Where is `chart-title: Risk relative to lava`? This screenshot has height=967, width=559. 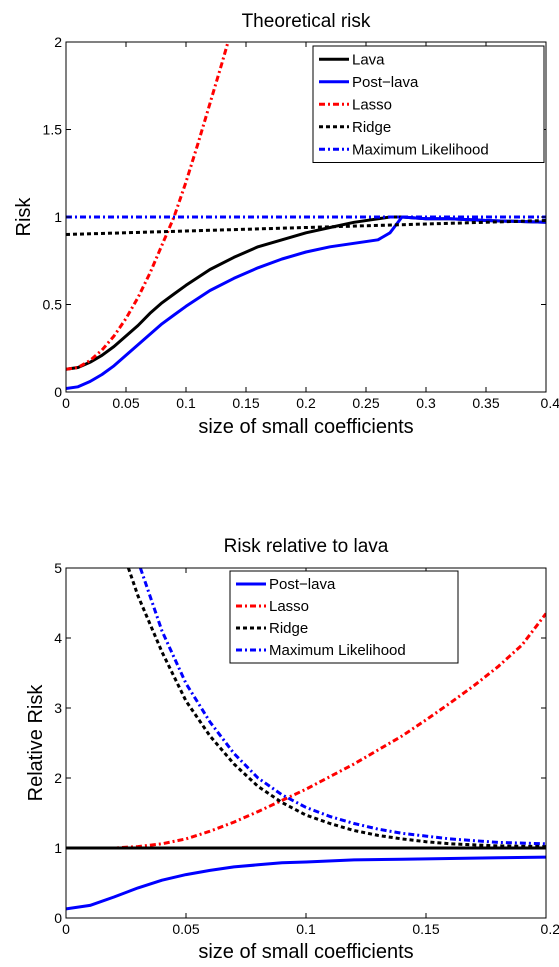 chart-title: Risk relative to lava is located at coordinates (306, 546).